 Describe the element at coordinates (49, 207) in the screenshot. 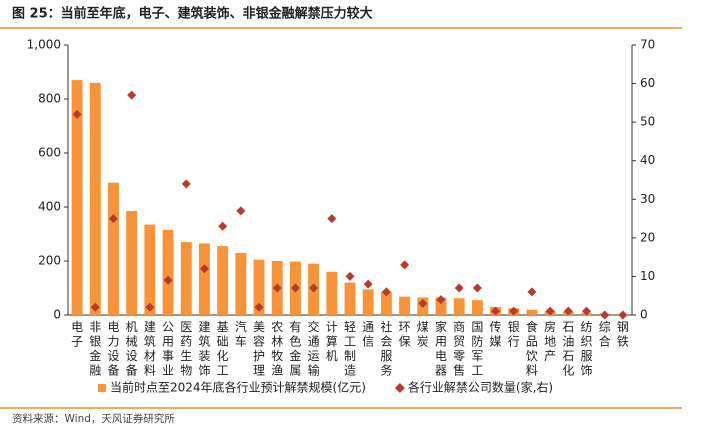

I see `y-tick-label: 400` at that location.